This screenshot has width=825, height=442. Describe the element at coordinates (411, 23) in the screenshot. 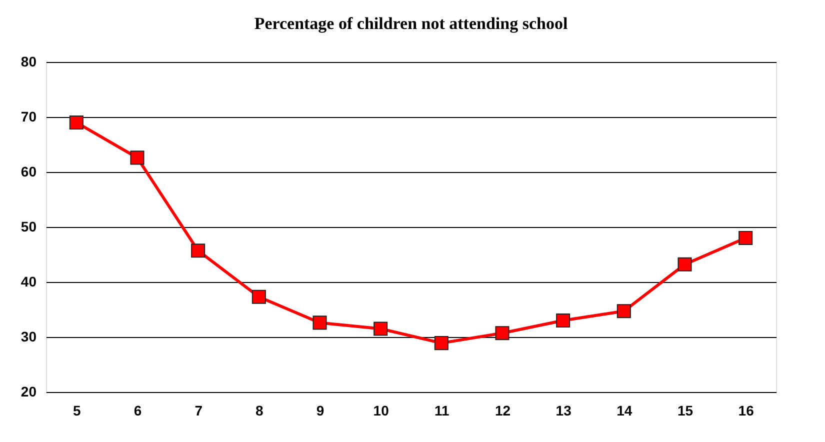

I see `chart-title: Percentage of children not attending school` at that location.